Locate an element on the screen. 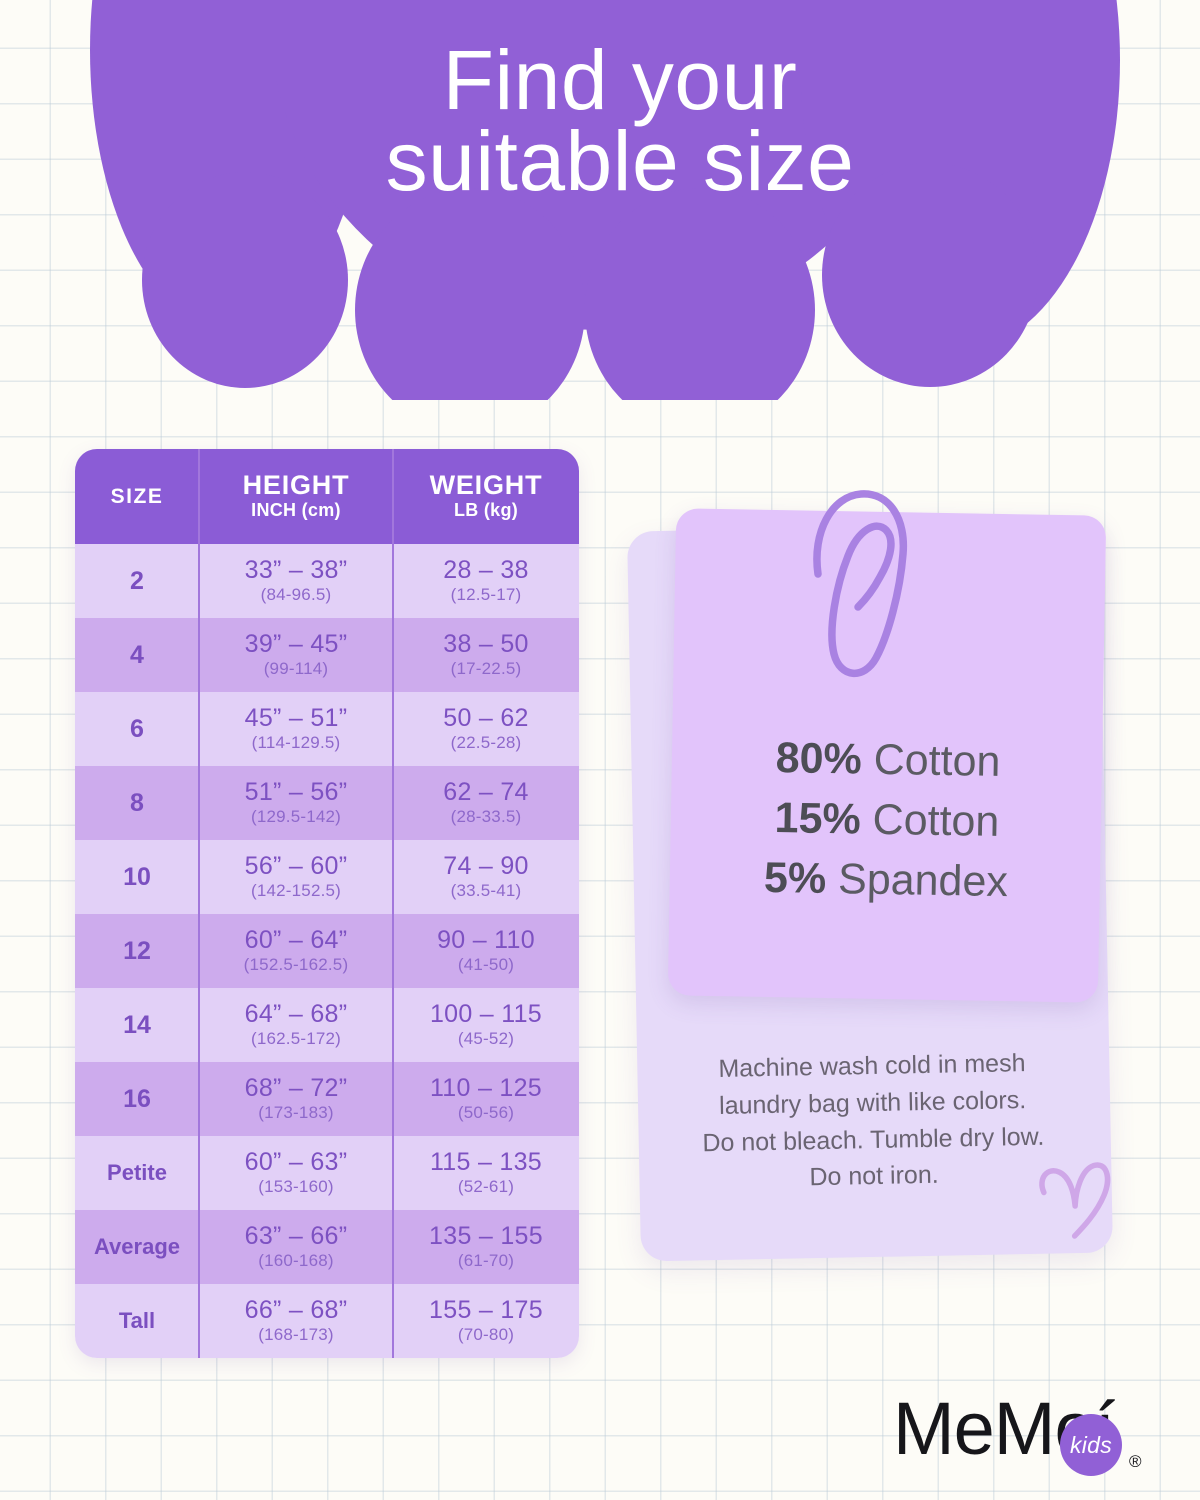 The width and height of the screenshot is (1200, 1500). cell-height: 45” – 51” (114-129.5) is located at coordinates (296, 728).